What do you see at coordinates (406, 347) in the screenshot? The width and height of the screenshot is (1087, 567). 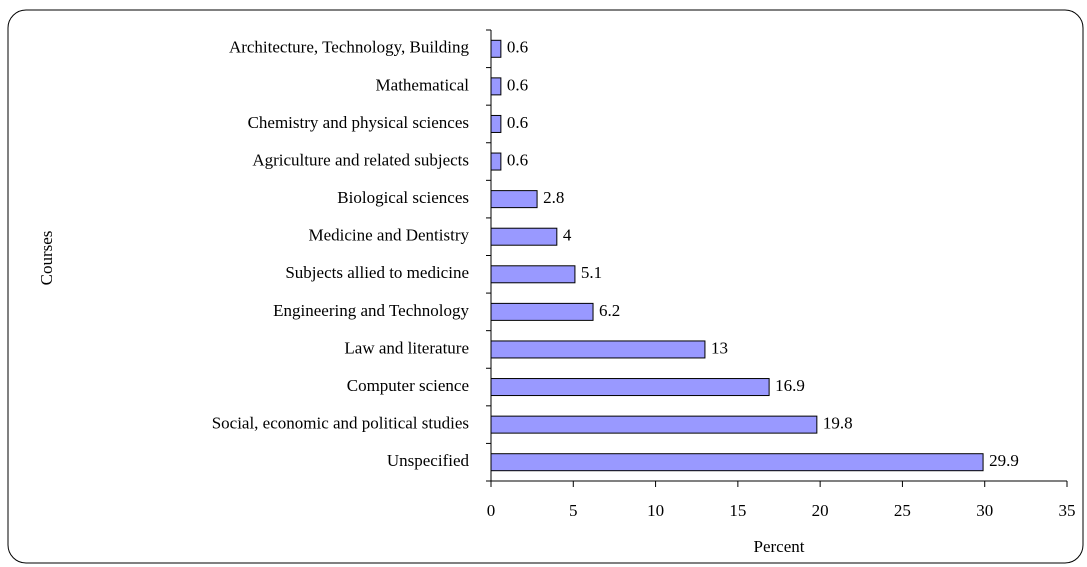 I see `y-tick-label: Law and literature` at bounding box center [406, 347].